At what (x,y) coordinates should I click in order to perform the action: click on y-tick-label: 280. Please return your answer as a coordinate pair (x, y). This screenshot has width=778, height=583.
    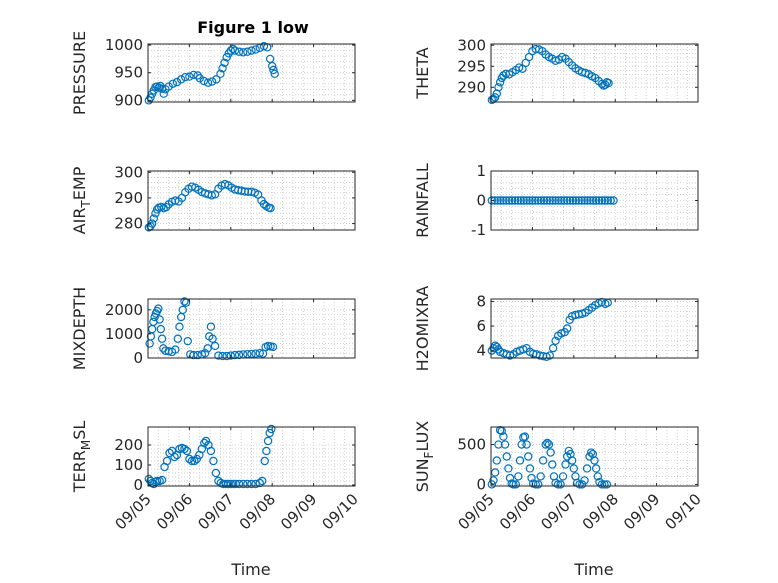
    Looking at the image, I should click on (128, 224).